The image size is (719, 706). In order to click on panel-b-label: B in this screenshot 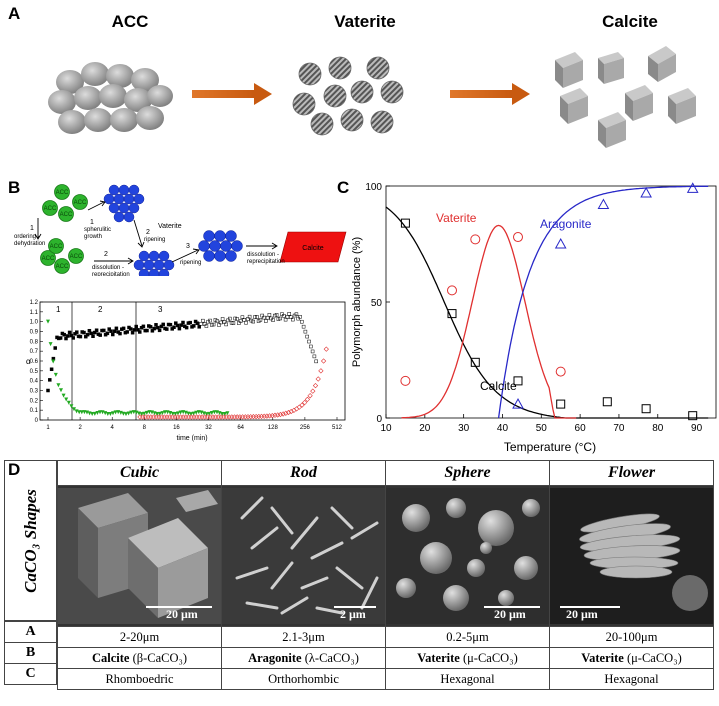, I will do `click(14, 187)`.